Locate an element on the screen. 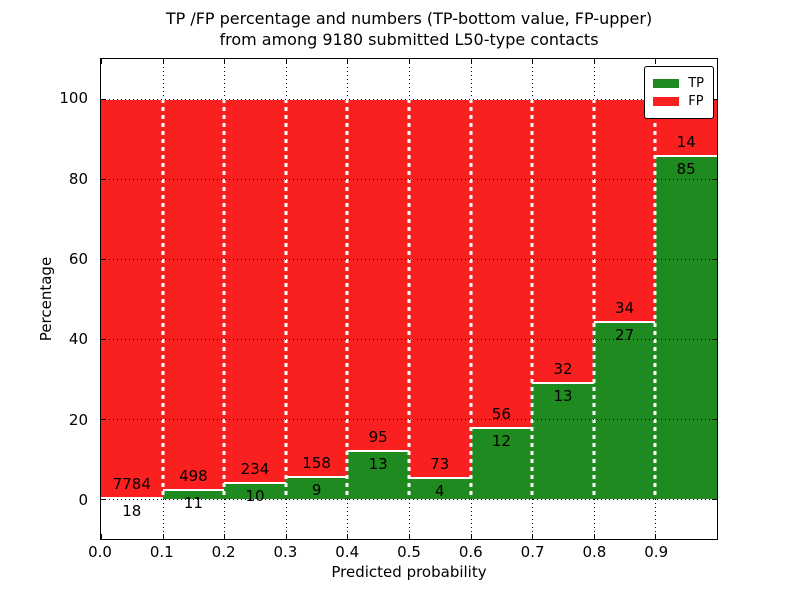  fp-count-label: 95 is located at coordinates (378, 436).